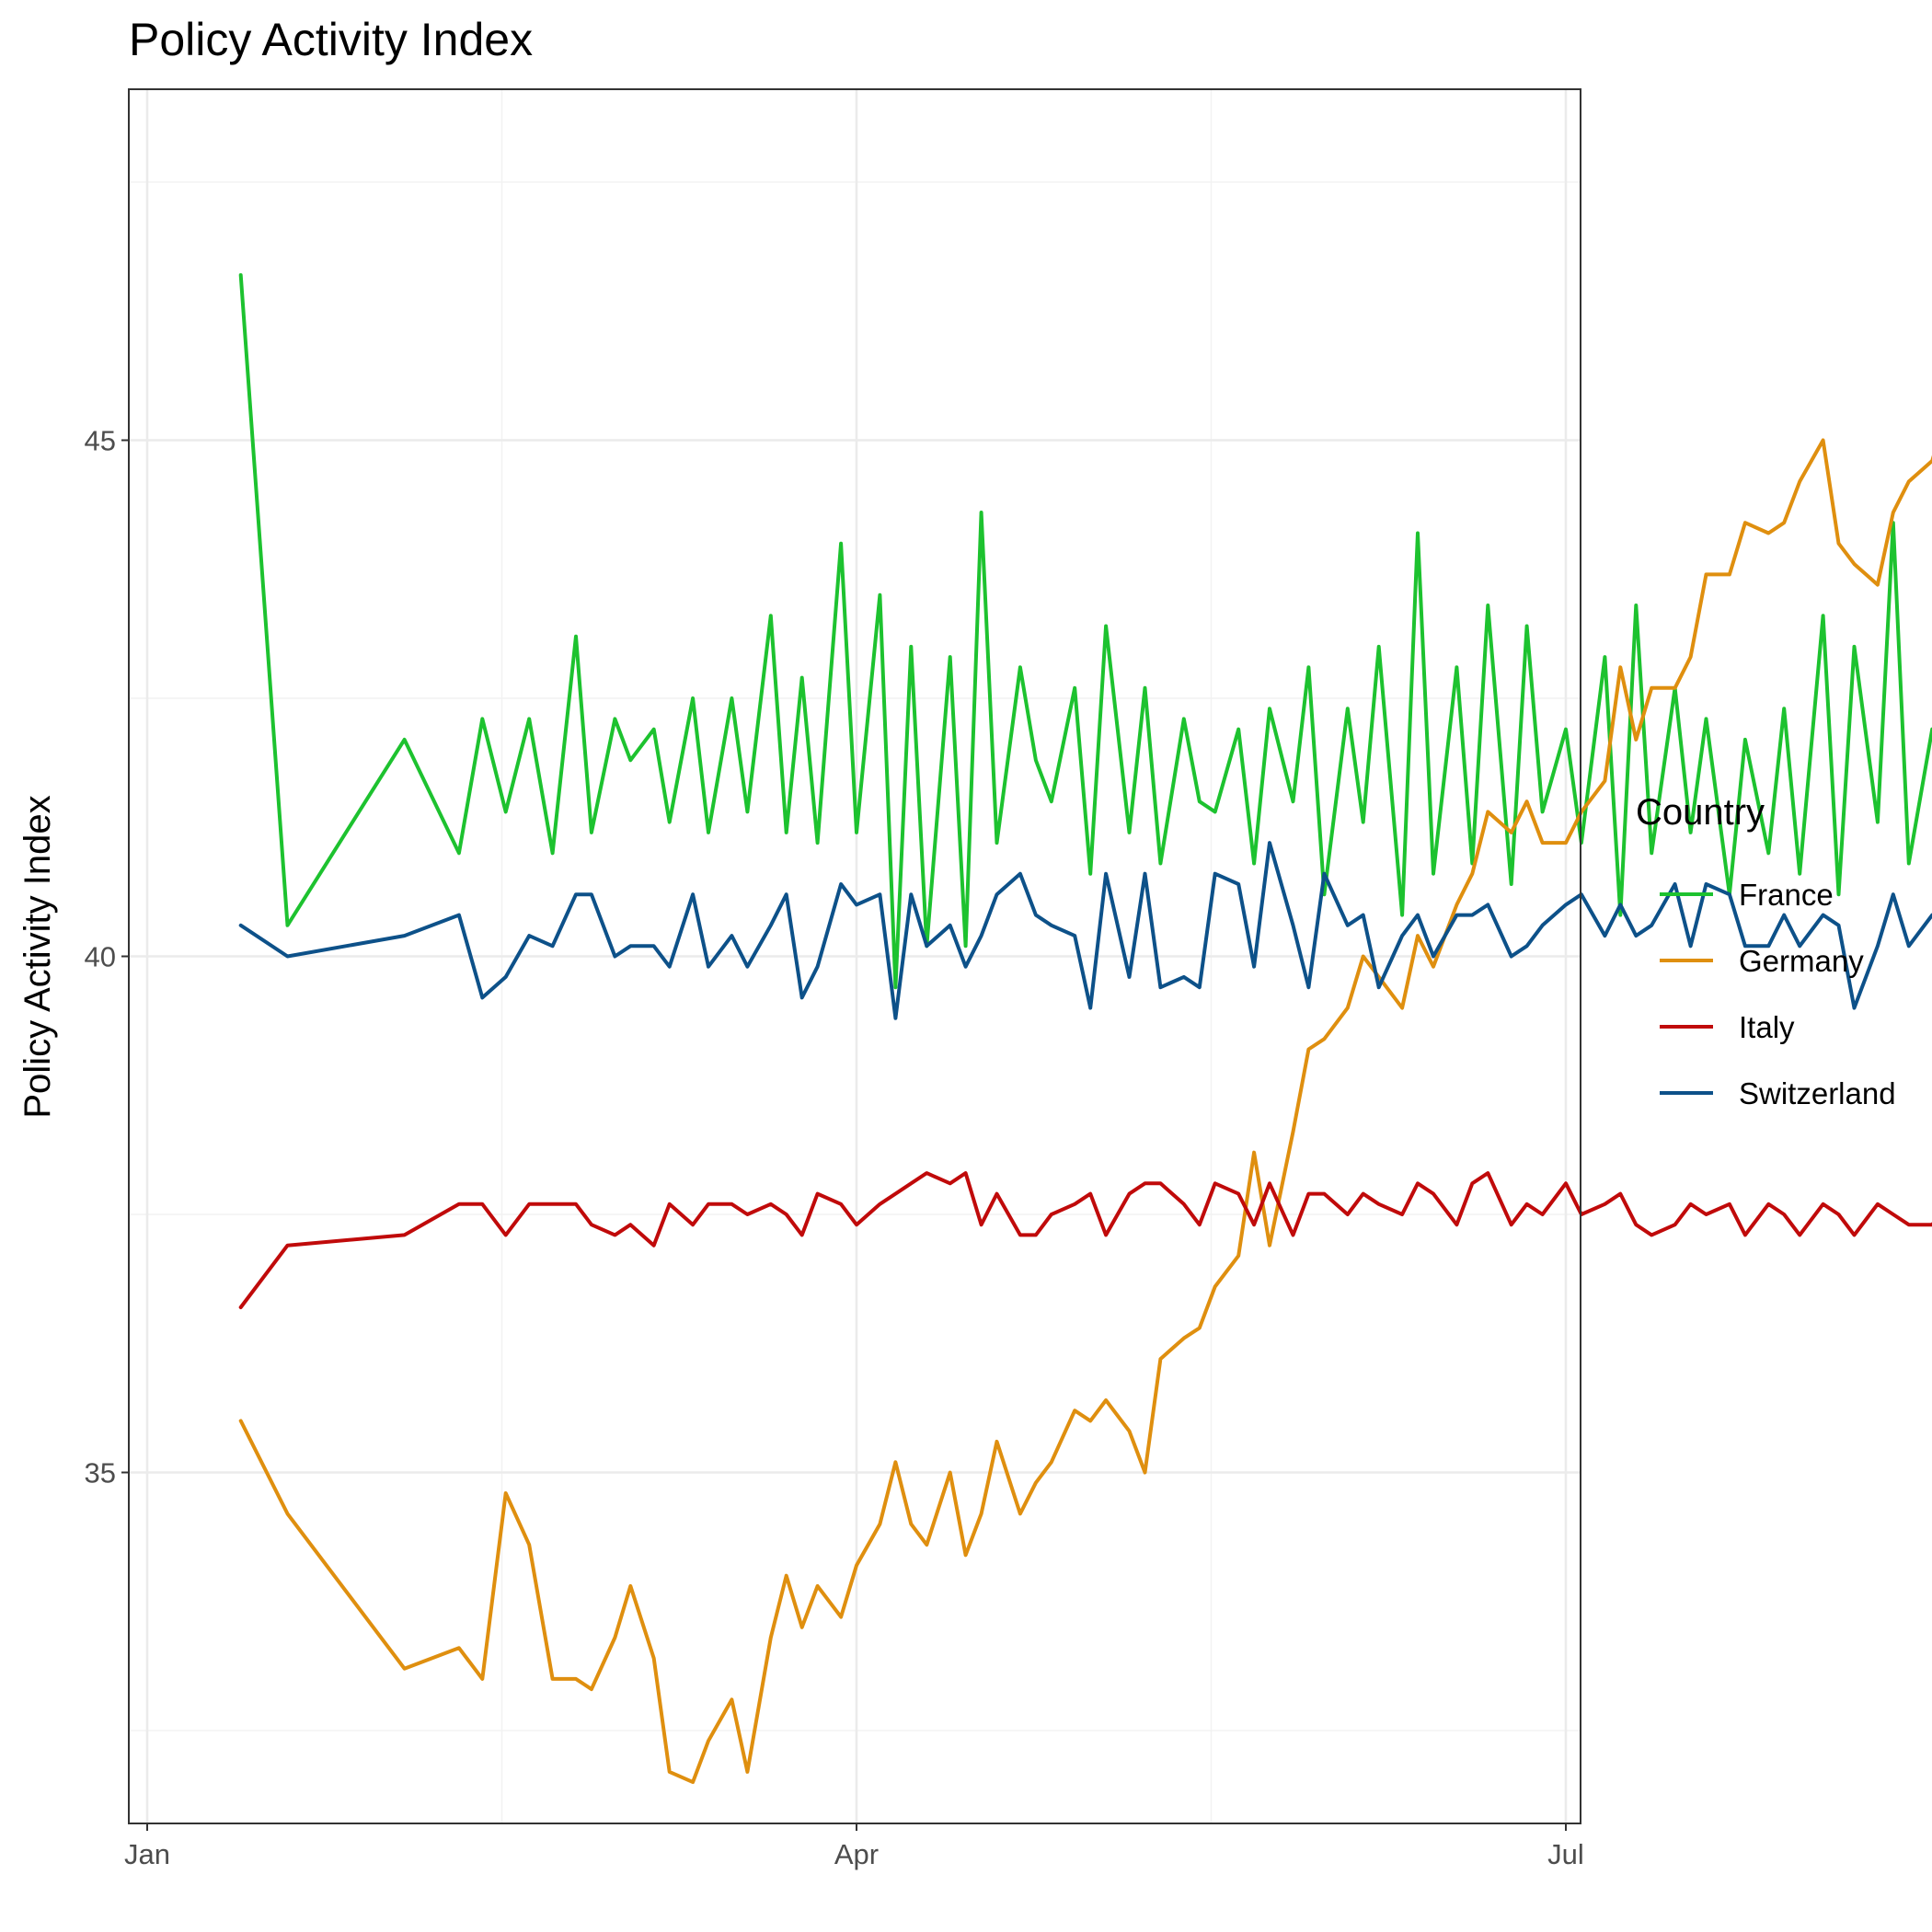 Image resolution: width=1932 pixels, height=1932 pixels. I want to click on x-tick-label: Jan, so click(147, 1854).